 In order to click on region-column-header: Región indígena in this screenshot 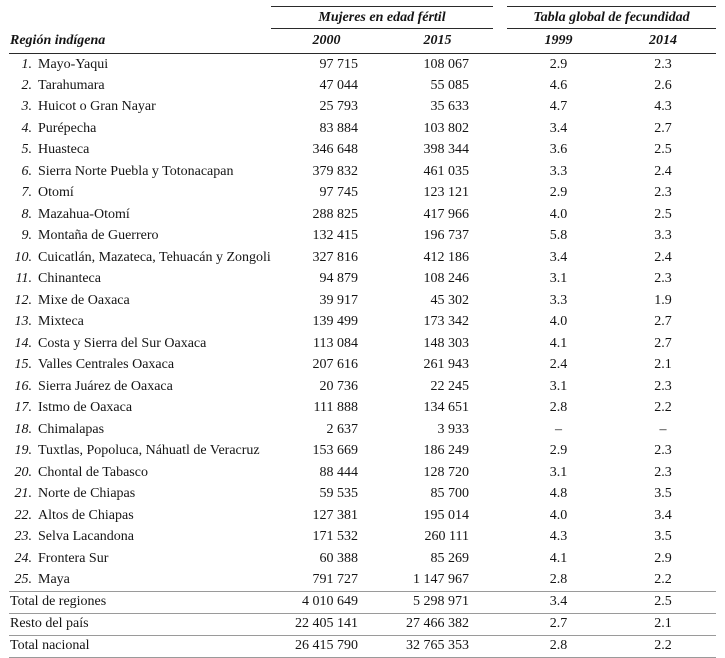, I will do `click(140, 41)`.